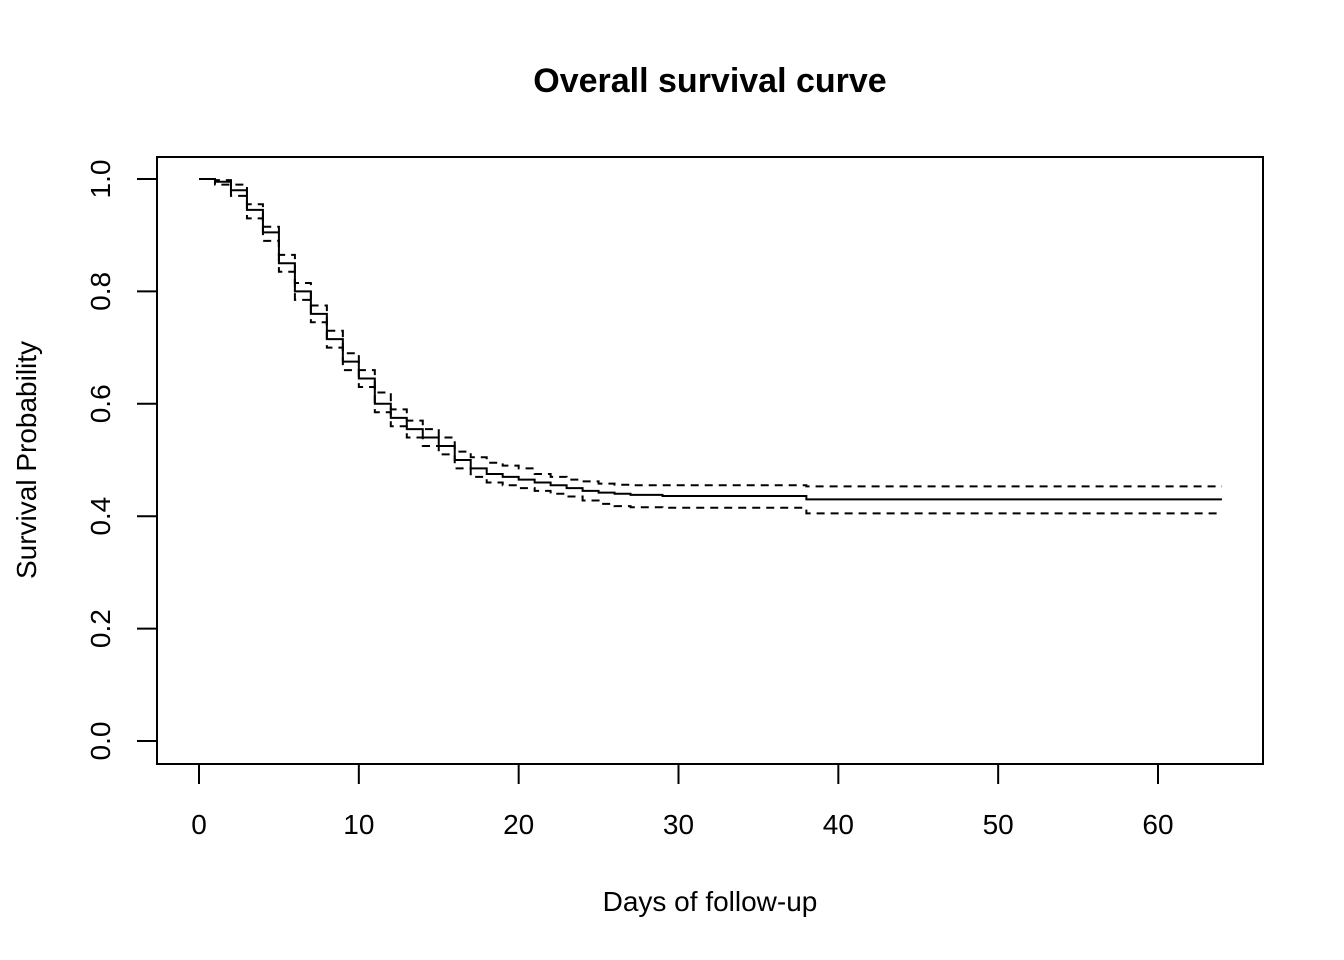 The height and width of the screenshot is (960, 1344). Describe the element at coordinates (518, 824) in the screenshot. I see `x-tick-label: 20` at that location.